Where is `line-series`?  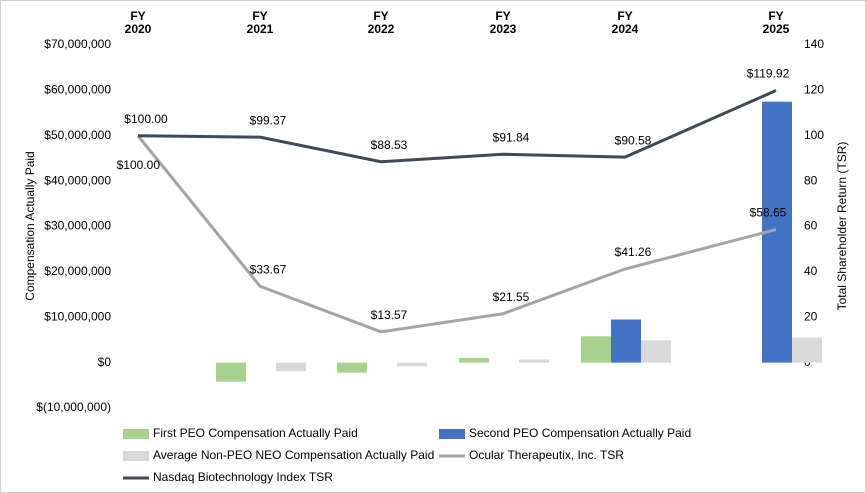
line-series is located at coordinates (457, 126).